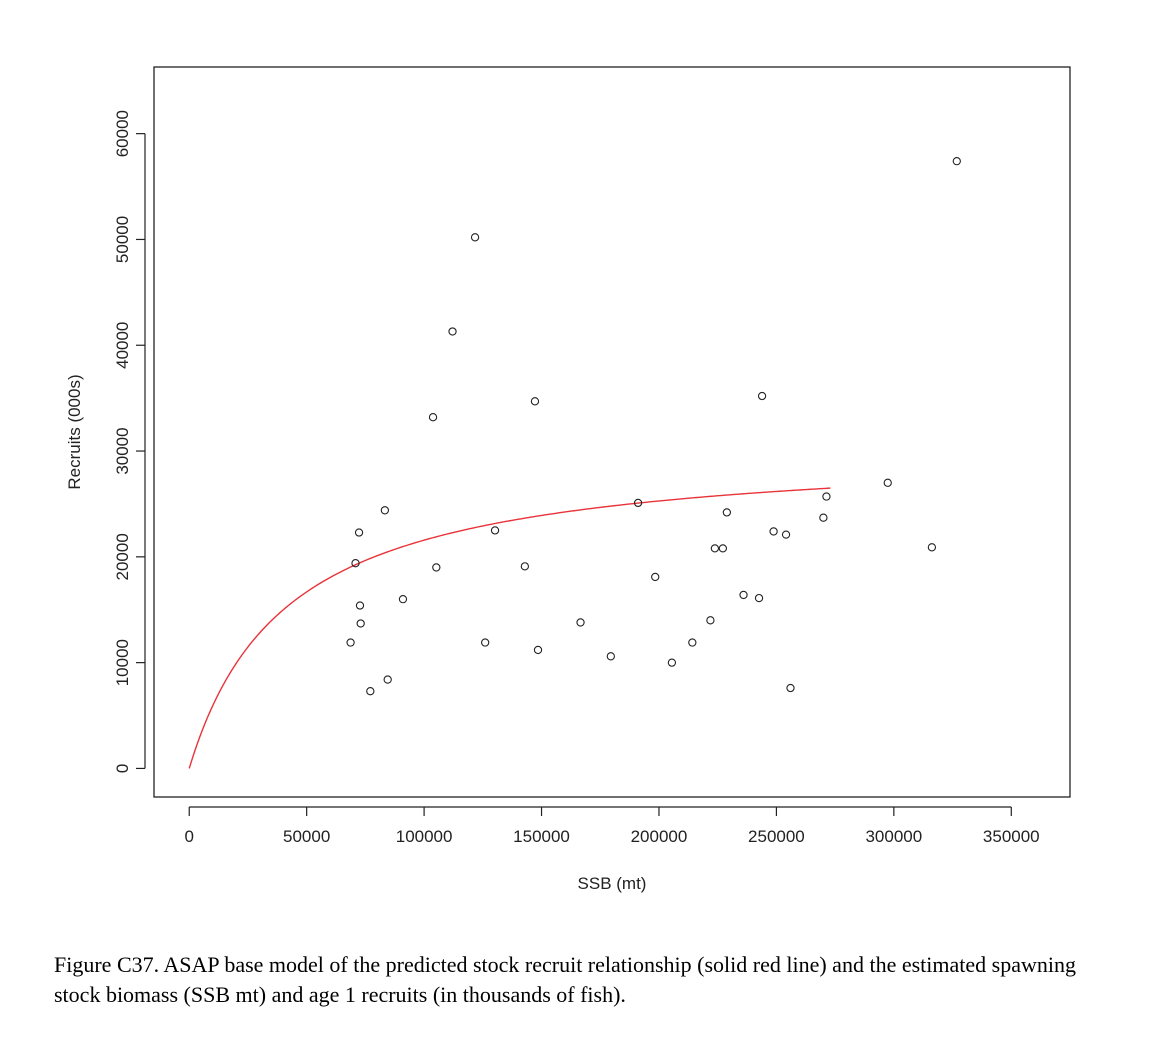 Image resolution: width=1156 pixels, height=1042 pixels. What do you see at coordinates (122, 768) in the screenshot?
I see `y-tick-label: 0` at bounding box center [122, 768].